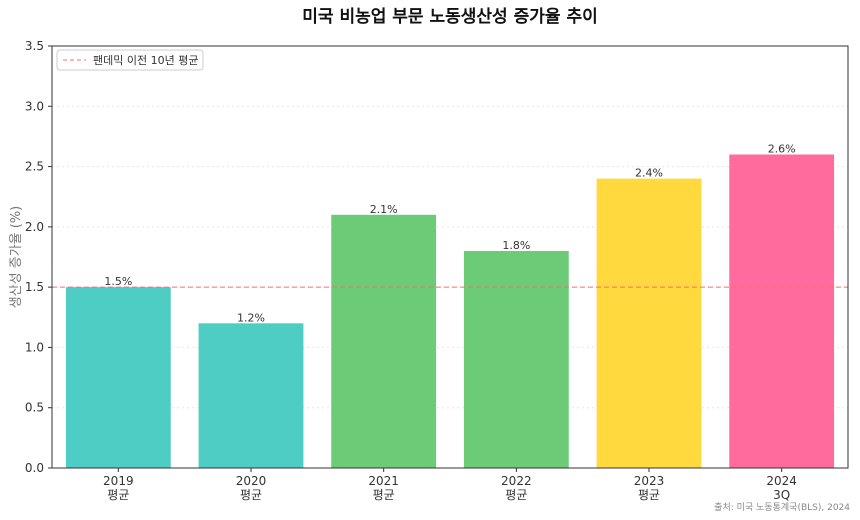 This screenshot has height=520, width=860. I want to click on y-tick-label: 0.0, so click(34, 468).